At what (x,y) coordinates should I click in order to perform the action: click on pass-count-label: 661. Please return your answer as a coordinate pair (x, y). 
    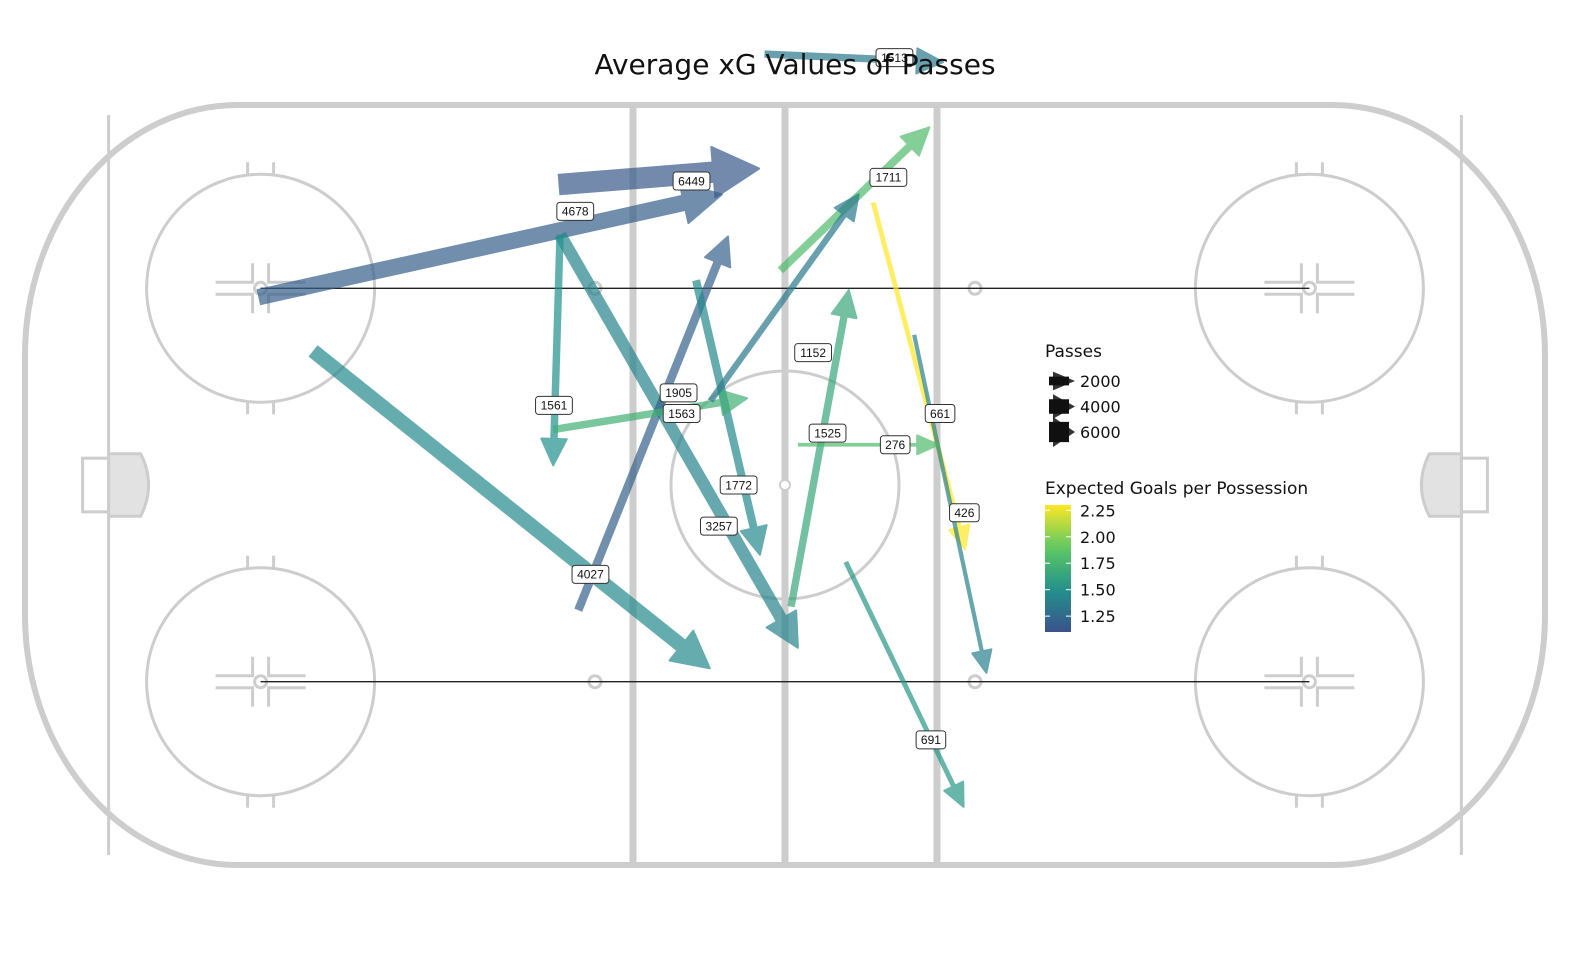
    Looking at the image, I should click on (940, 413).